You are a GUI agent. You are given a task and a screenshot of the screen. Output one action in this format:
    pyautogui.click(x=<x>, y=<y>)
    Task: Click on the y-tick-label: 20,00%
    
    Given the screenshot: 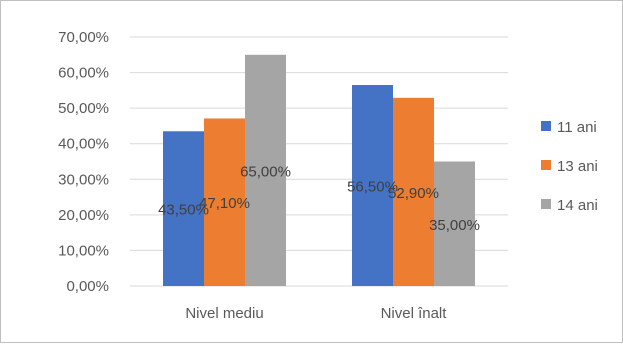 What is the action you would take?
    pyautogui.click(x=83, y=215)
    